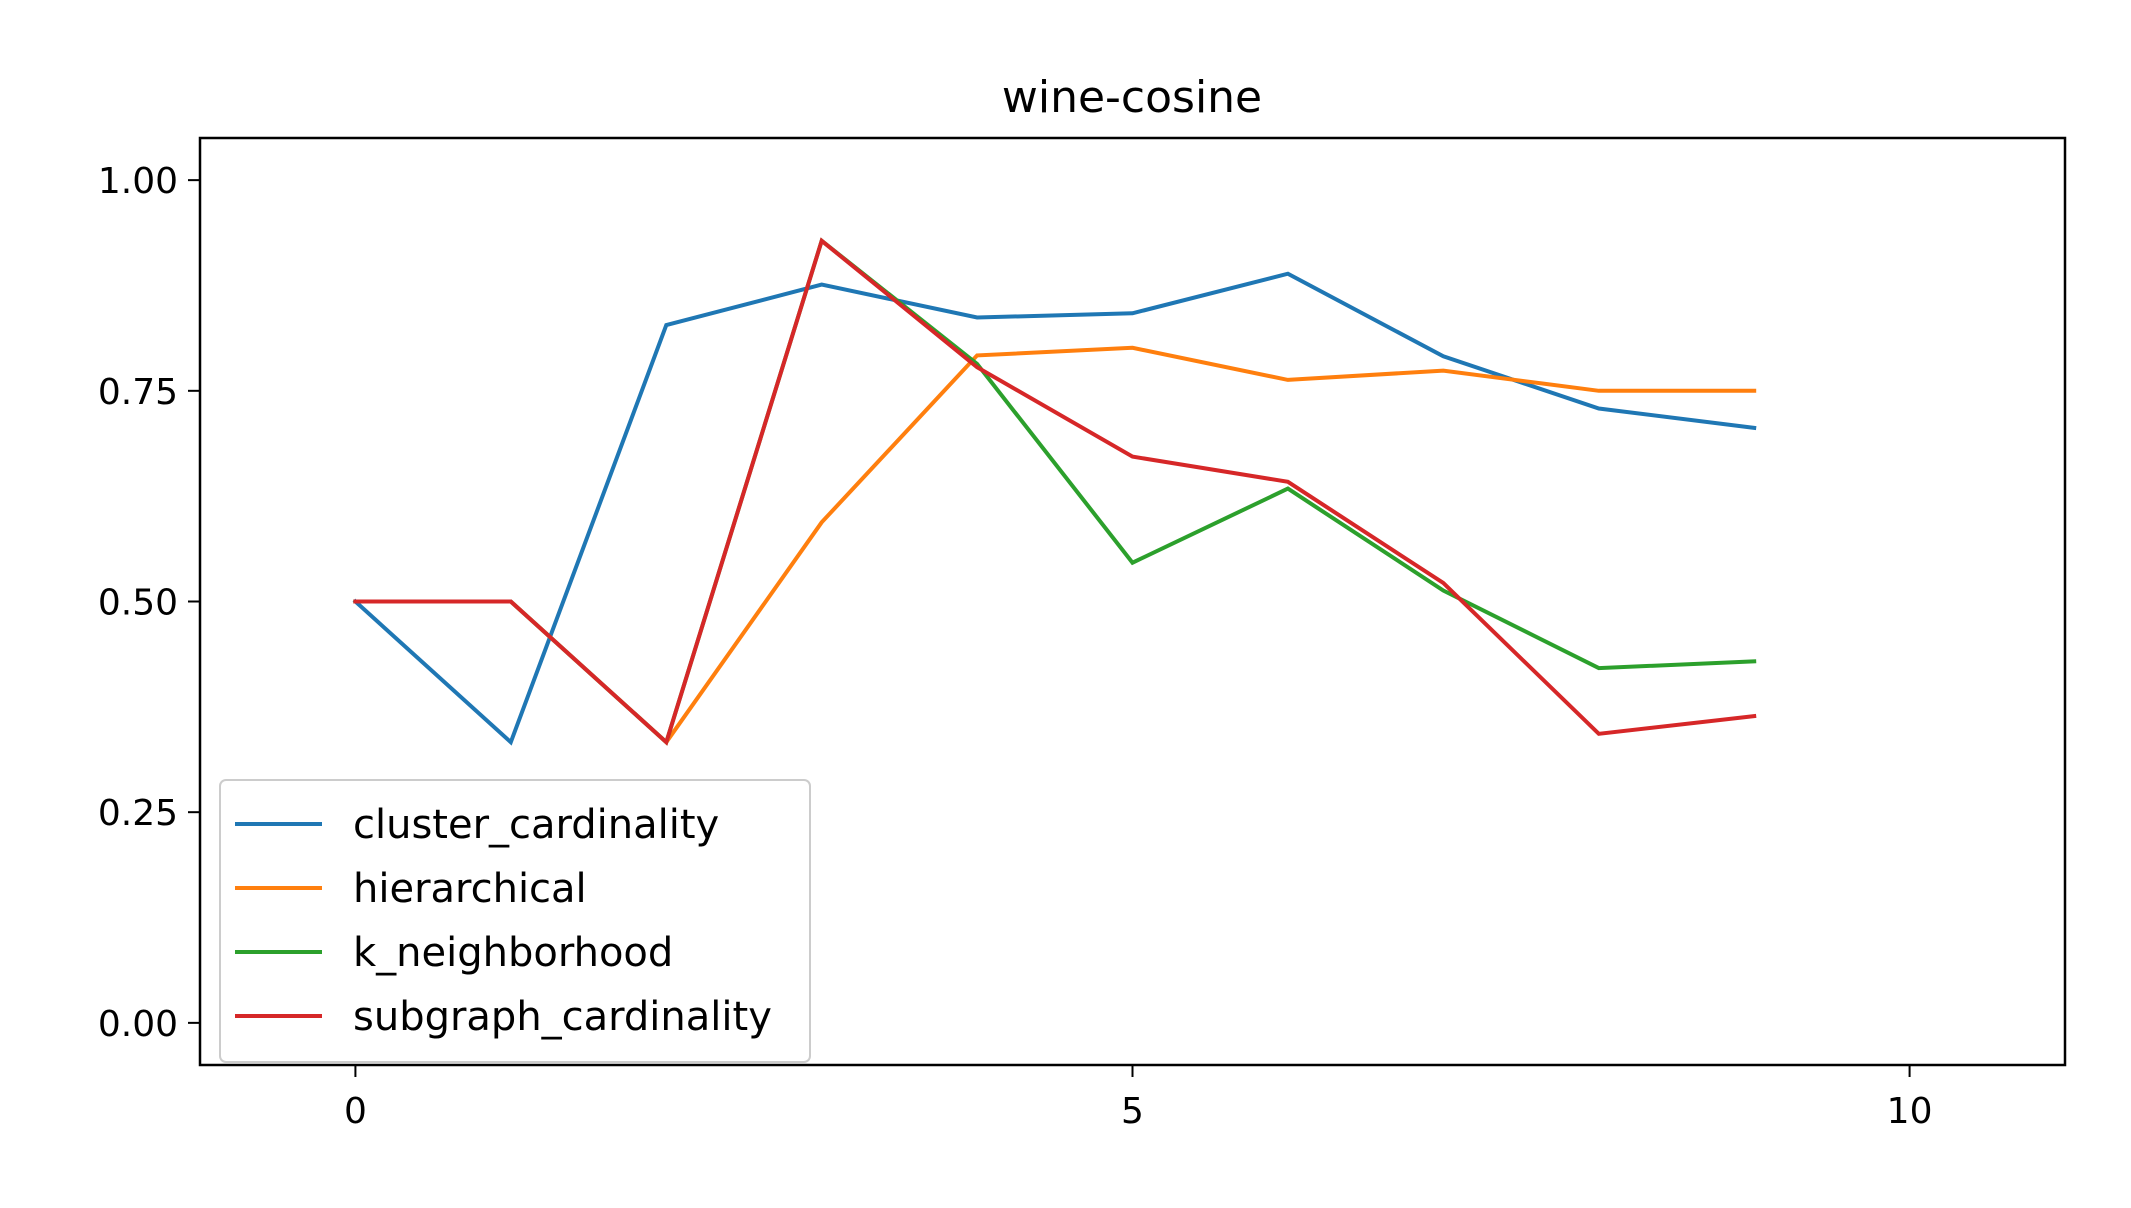  Describe the element at coordinates (470, 889) in the screenshot. I see `legend-label-1: hierarchical` at that location.